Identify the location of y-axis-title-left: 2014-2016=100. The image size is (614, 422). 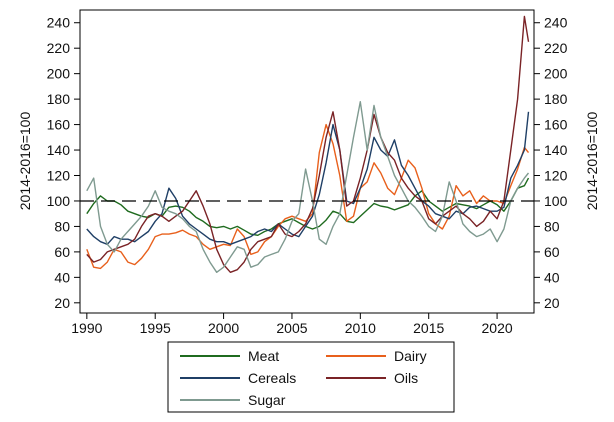
(25, 161).